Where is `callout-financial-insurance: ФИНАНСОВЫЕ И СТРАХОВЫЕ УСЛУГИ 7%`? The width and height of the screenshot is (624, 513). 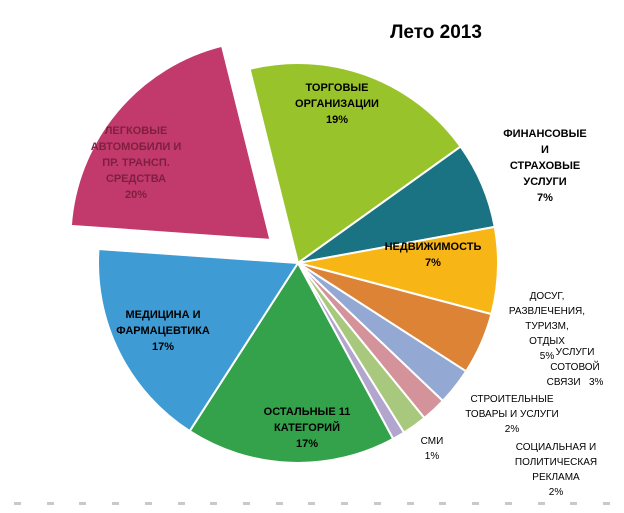 callout-financial-insurance: ФИНАНСОВЫЕ И СТРАХОВЫЕ УСЛУГИ 7% is located at coordinates (545, 166).